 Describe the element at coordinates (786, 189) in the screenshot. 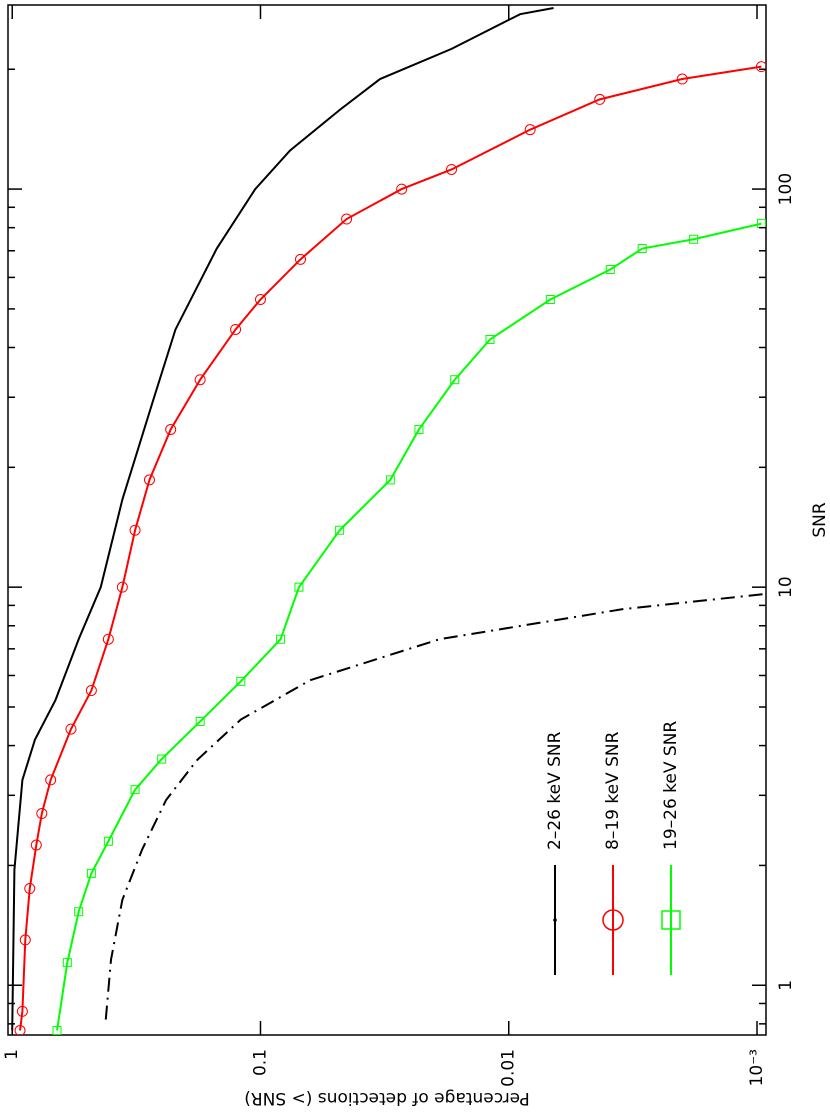

I see `x-tick-label: 100` at that location.